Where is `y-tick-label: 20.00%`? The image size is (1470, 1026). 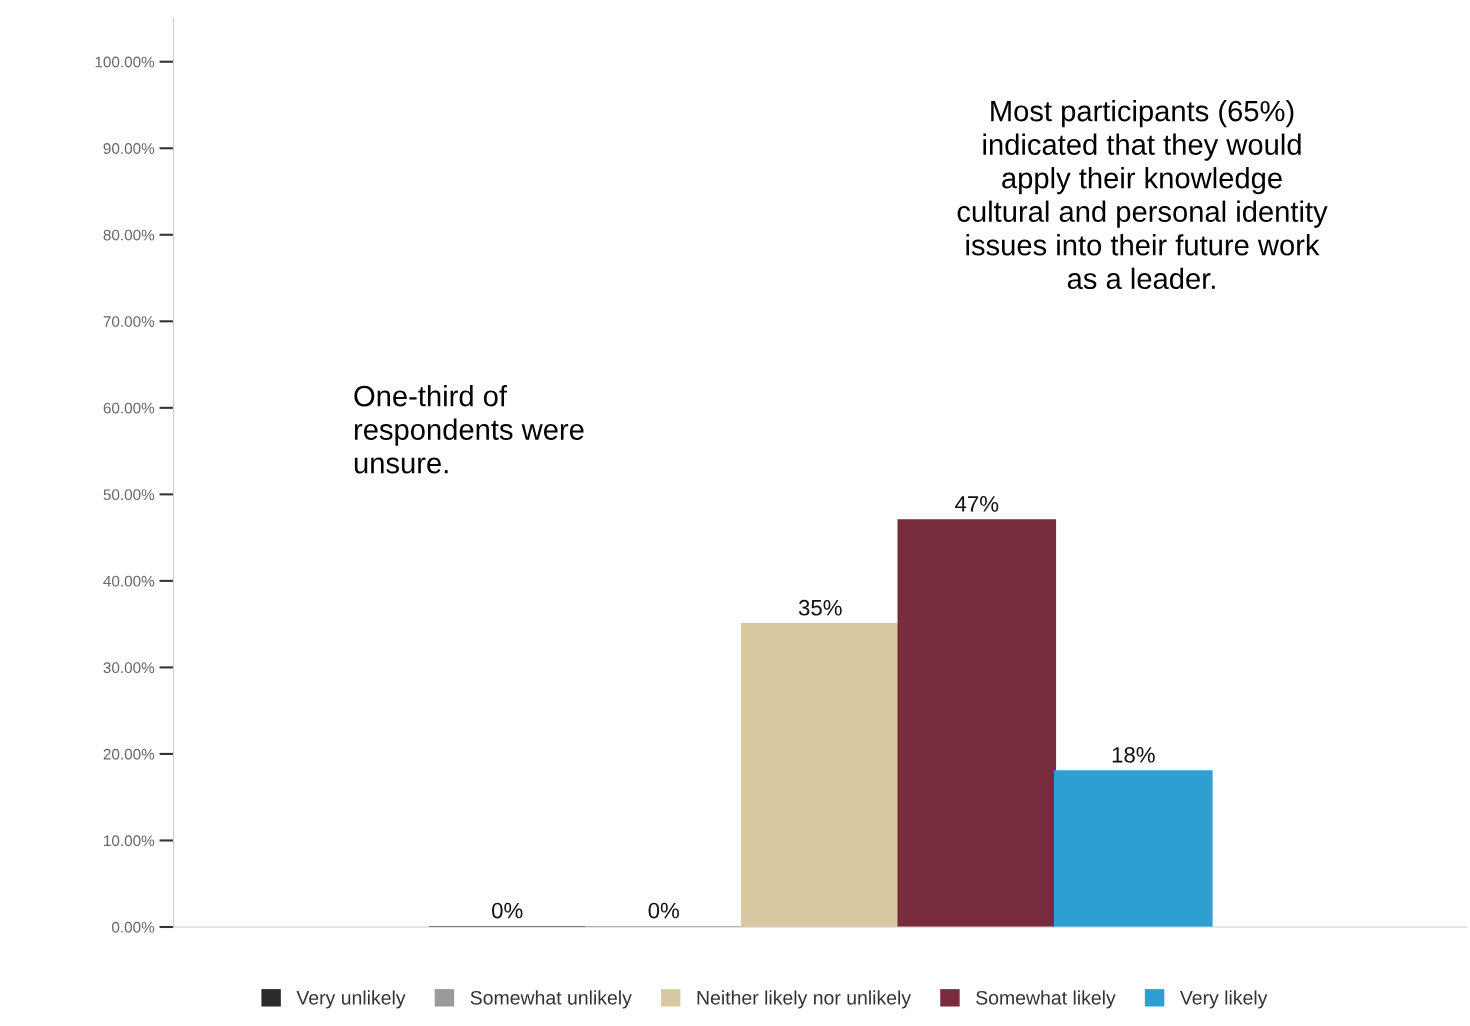
y-tick-label: 20.00% is located at coordinates (129, 754).